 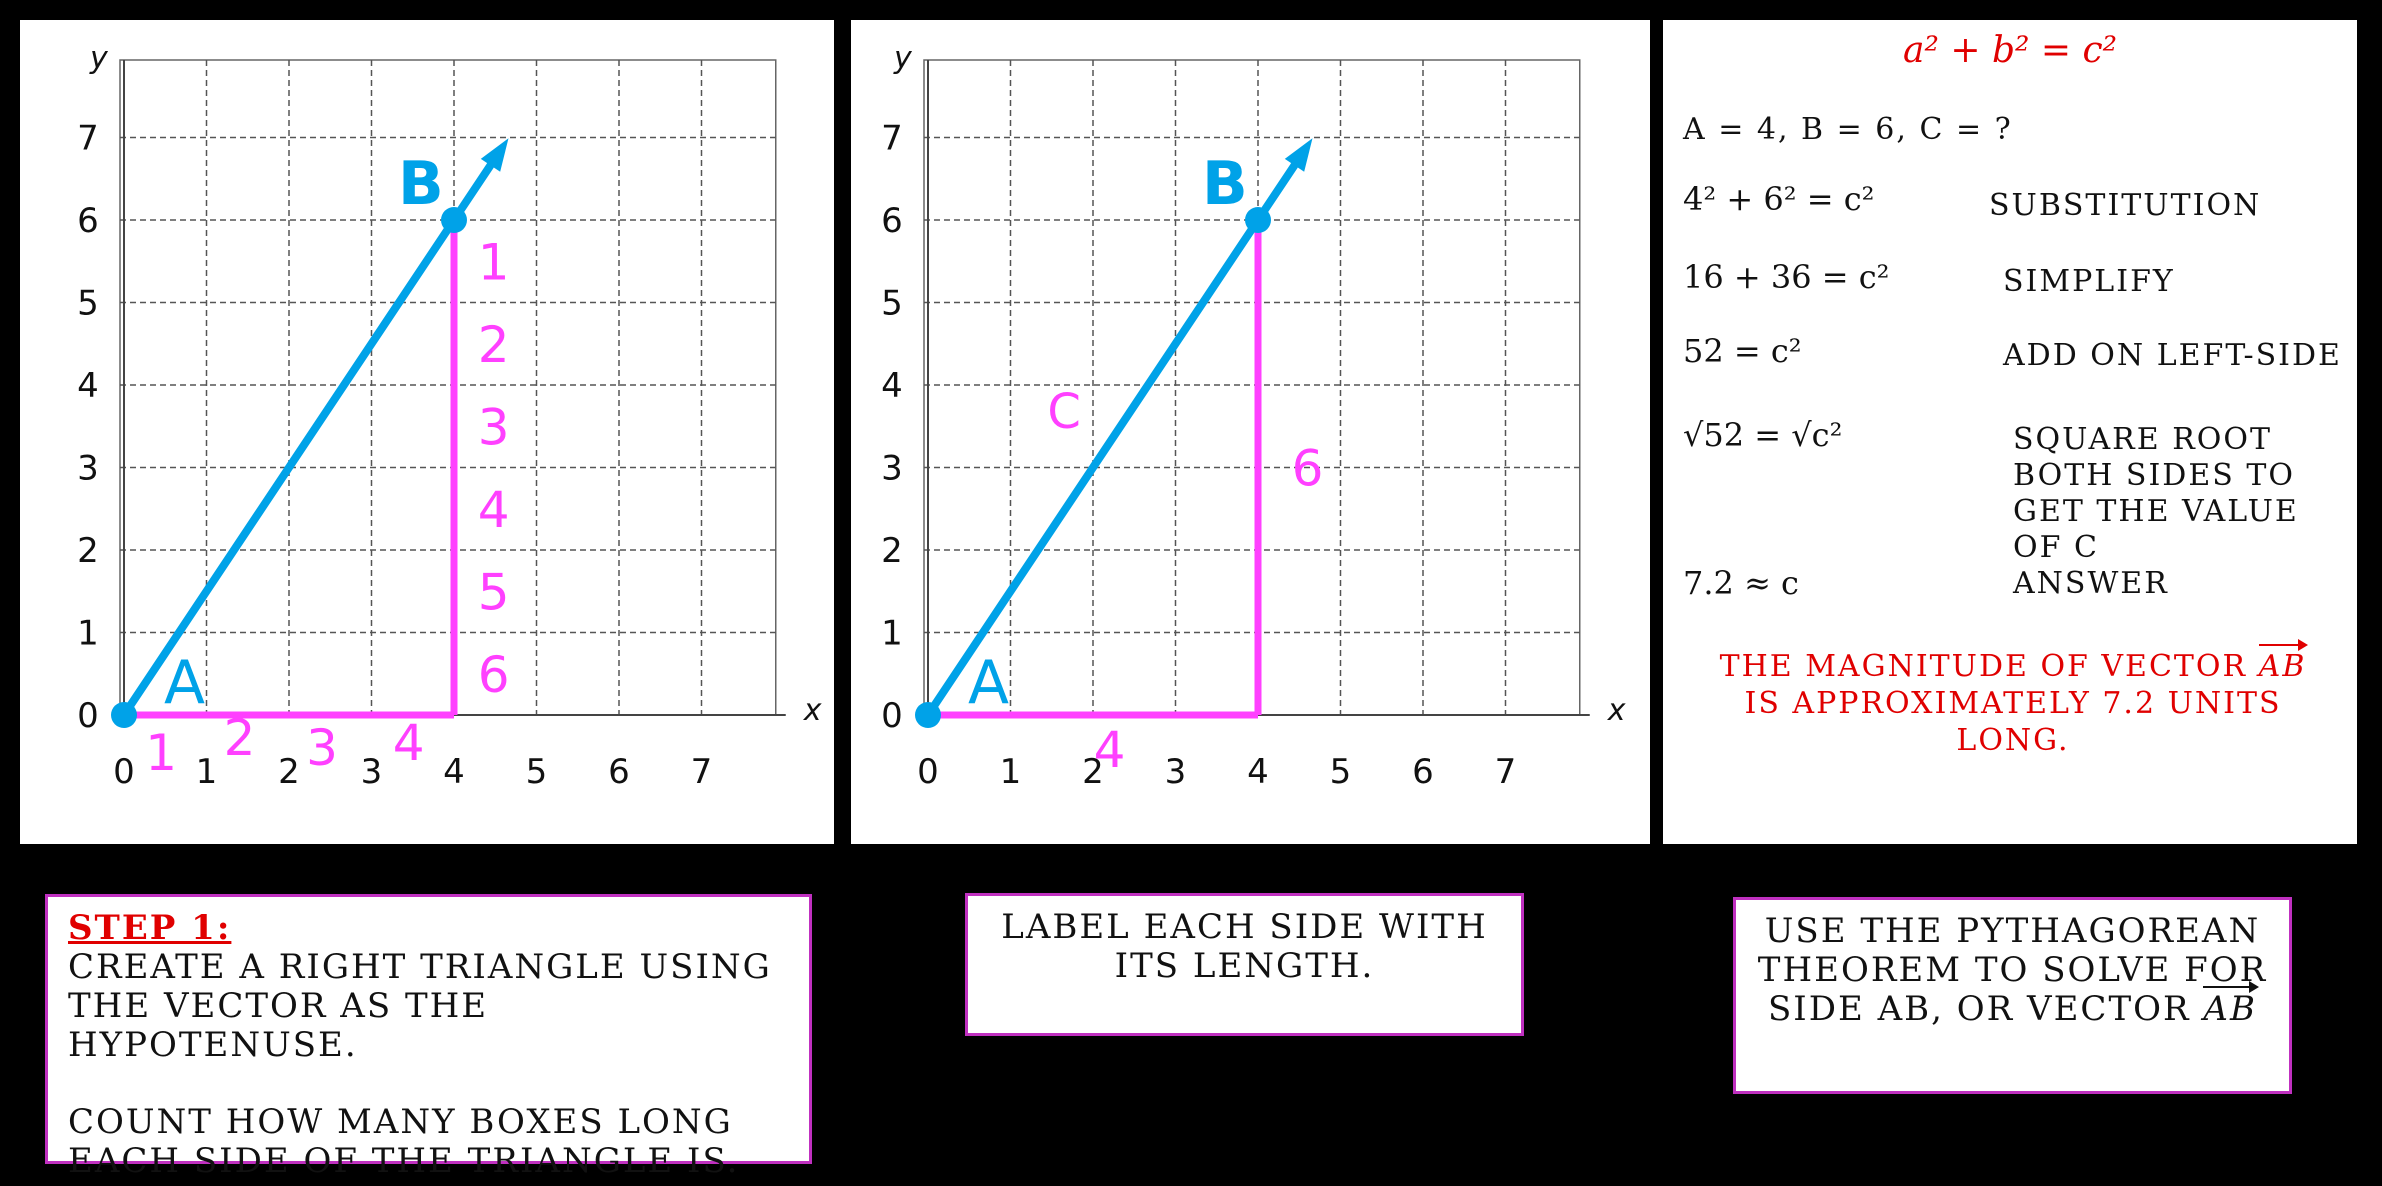 I want to click on right-count-label: 4, so click(x=494, y=510).